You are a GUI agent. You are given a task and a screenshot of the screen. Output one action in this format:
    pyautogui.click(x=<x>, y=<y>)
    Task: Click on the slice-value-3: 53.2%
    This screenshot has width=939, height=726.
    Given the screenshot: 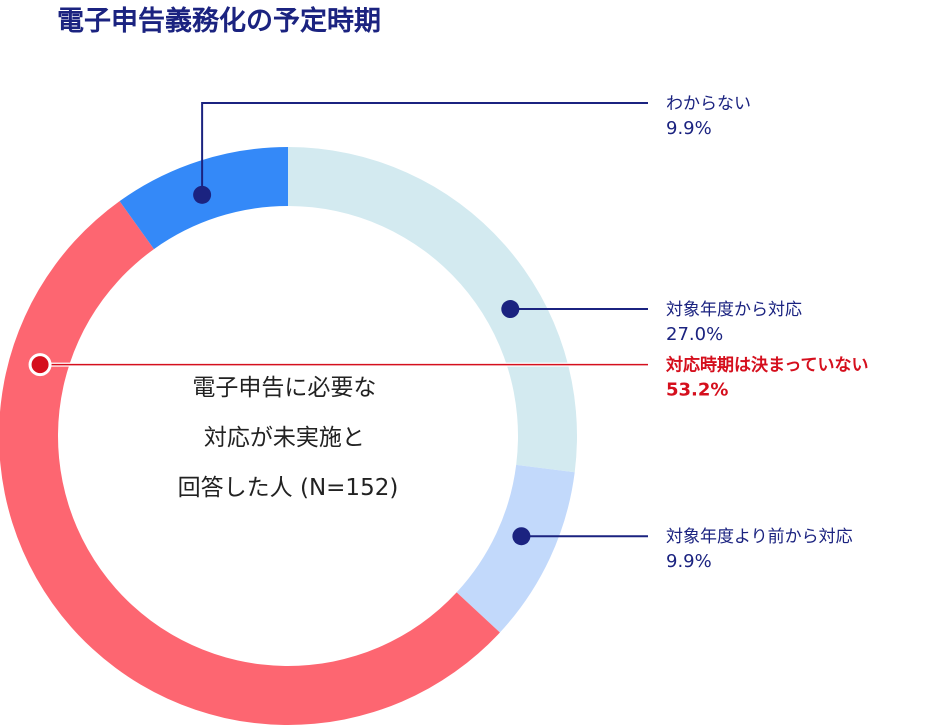 What is the action you would take?
    pyautogui.click(x=697, y=390)
    